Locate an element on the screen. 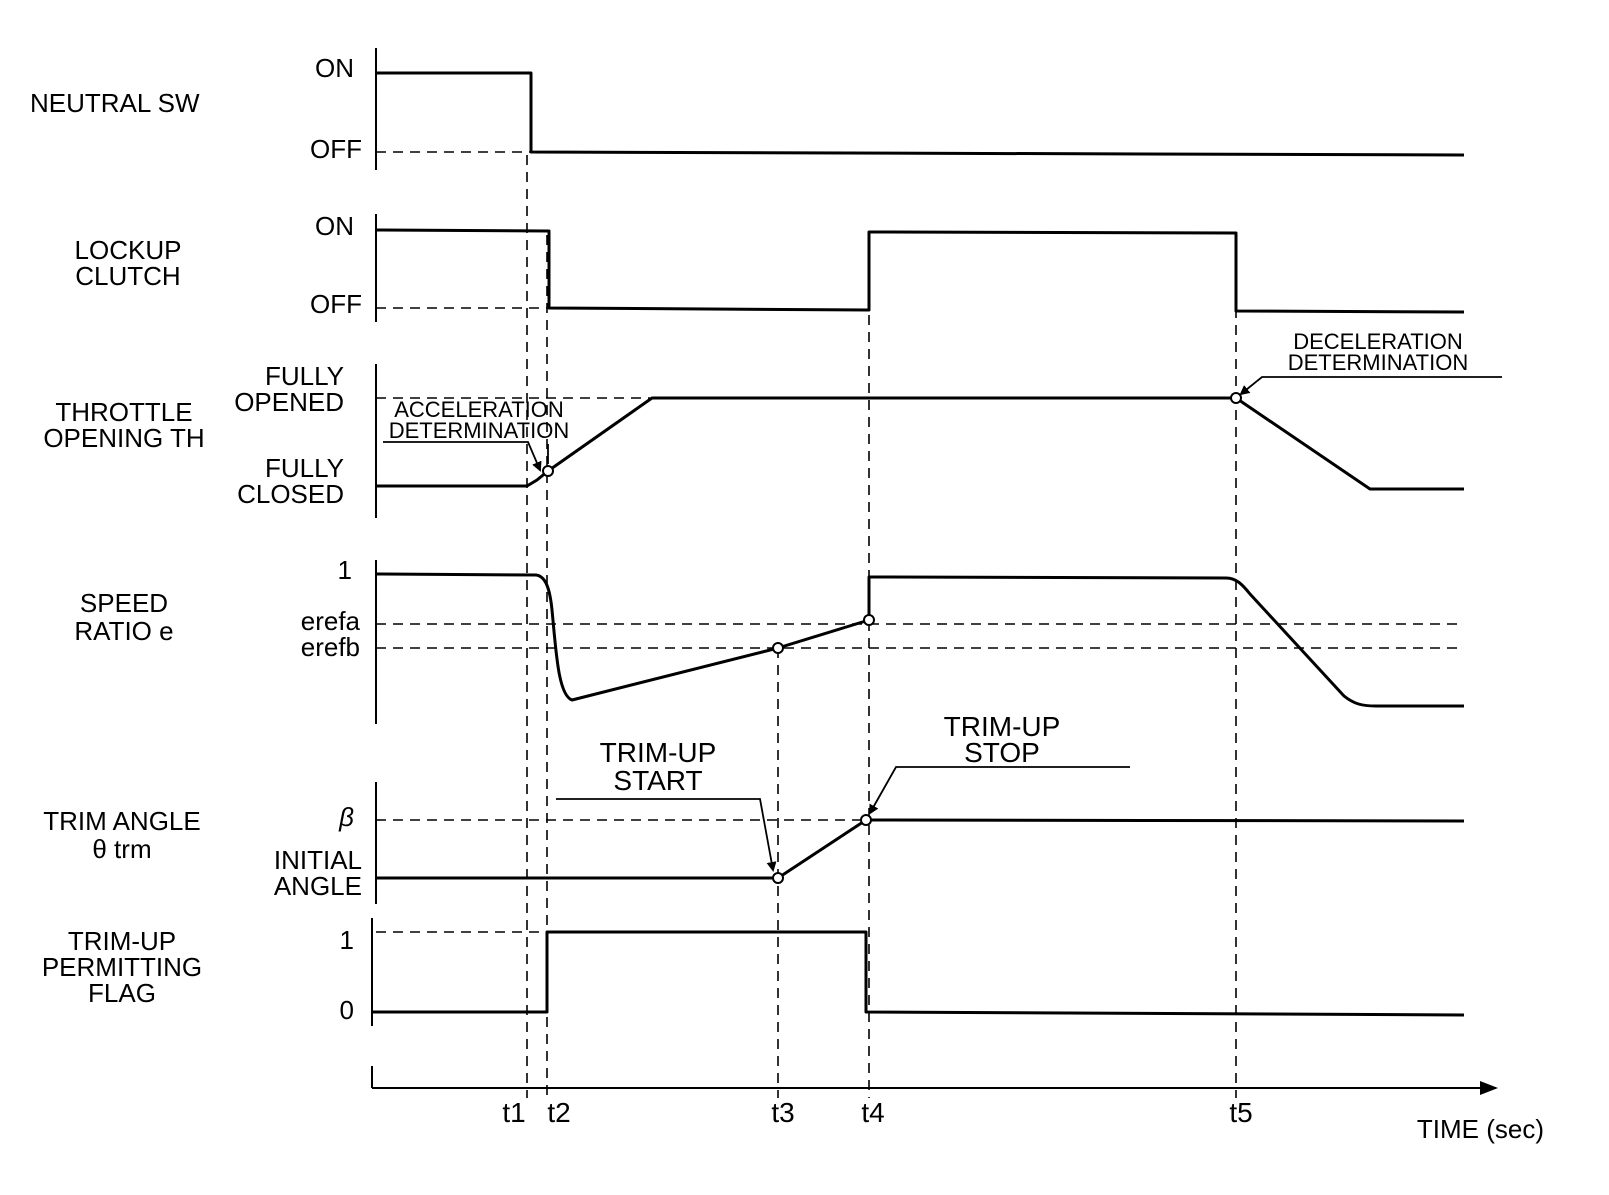 The image size is (1609, 1195). lockup-clutch-on-label: ON is located at coordinates (334, 226).